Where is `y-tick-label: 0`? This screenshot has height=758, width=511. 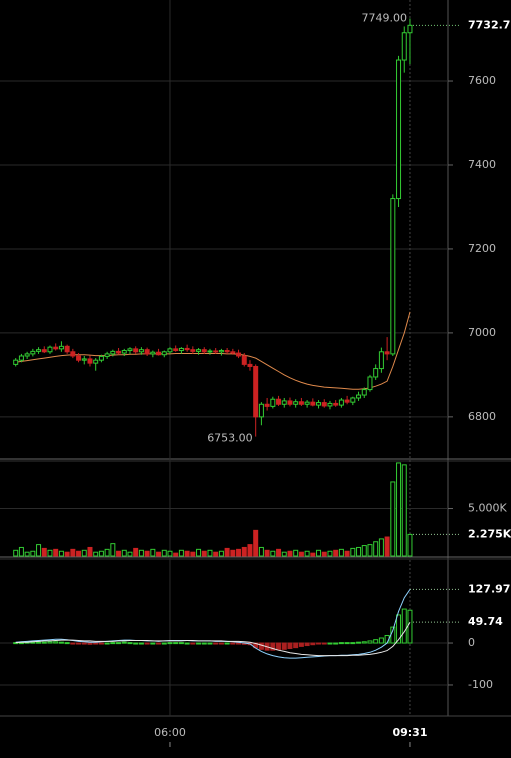 y-tick-label: 0 is located at coordinates (471, 642).